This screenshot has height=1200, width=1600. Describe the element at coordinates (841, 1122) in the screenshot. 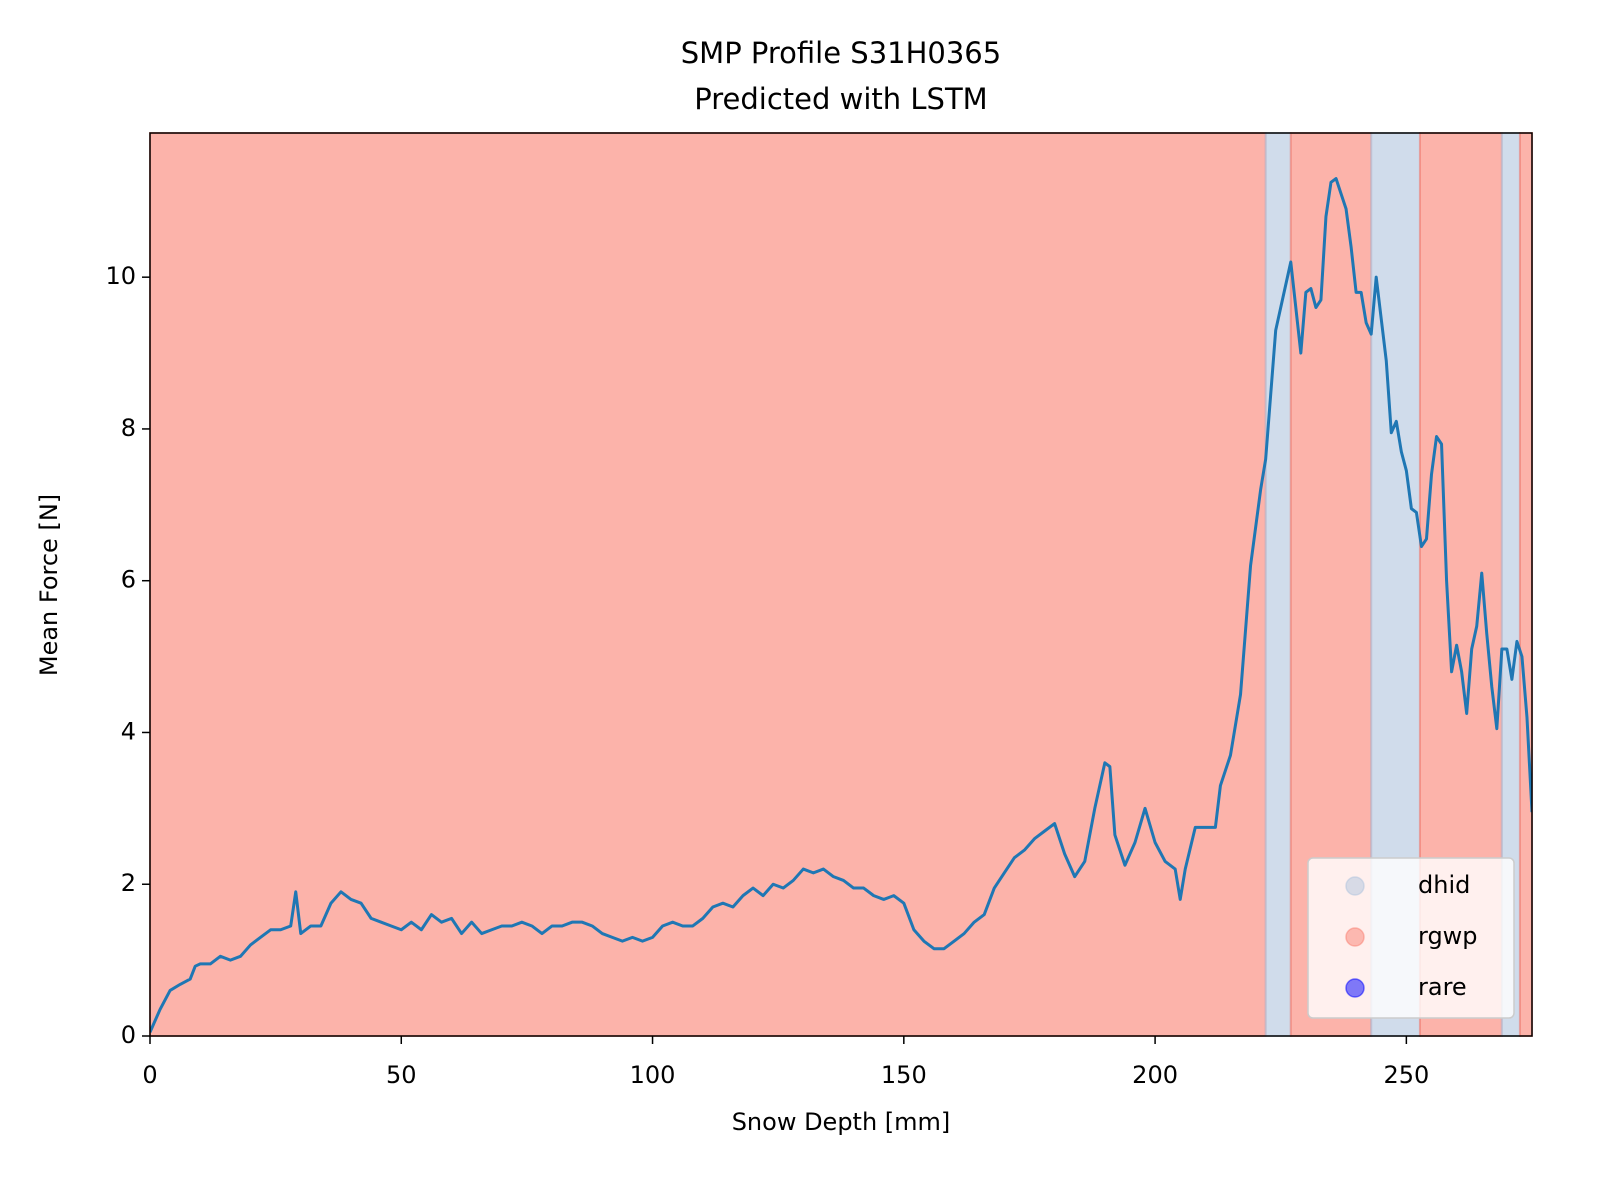

I see `x-axis-label: Snow Depth [mm]` at that location.